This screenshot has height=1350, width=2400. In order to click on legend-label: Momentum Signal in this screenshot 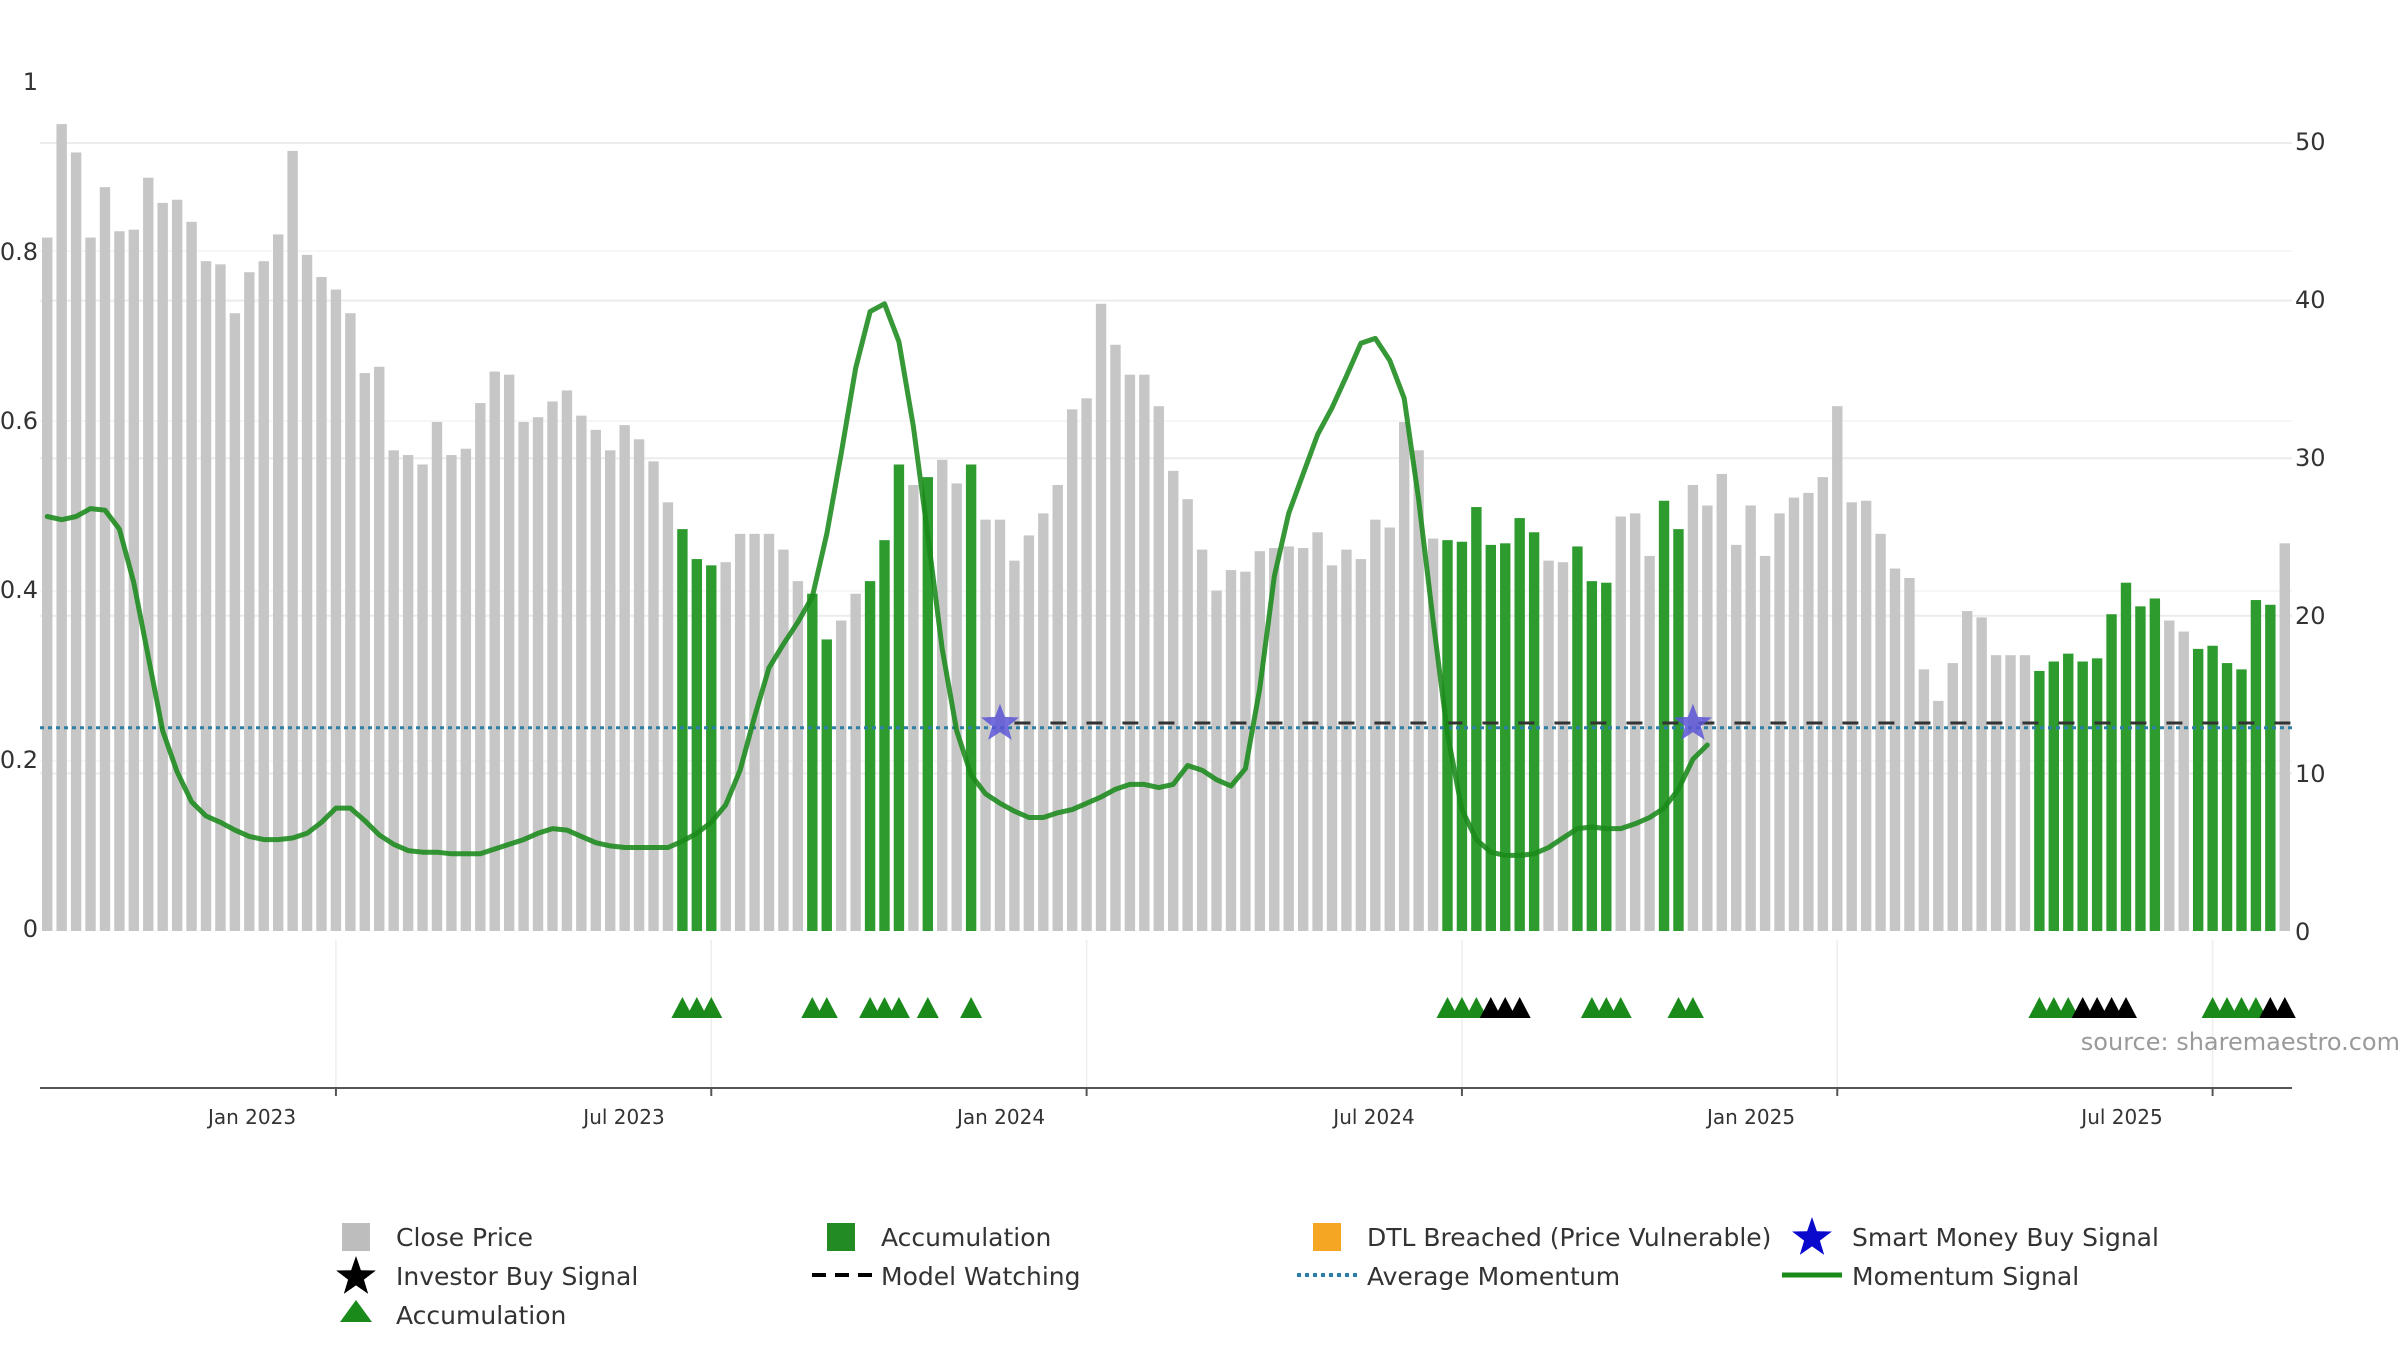, I will do `click(1965, 1276)`.